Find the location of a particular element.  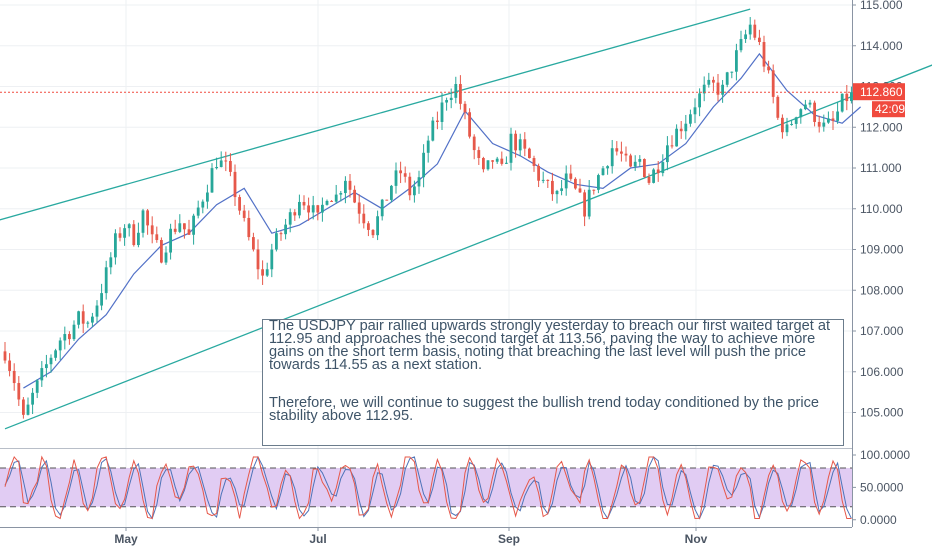

oscillator-tick-label: 100.0000 is located at coordinates (885, 455).